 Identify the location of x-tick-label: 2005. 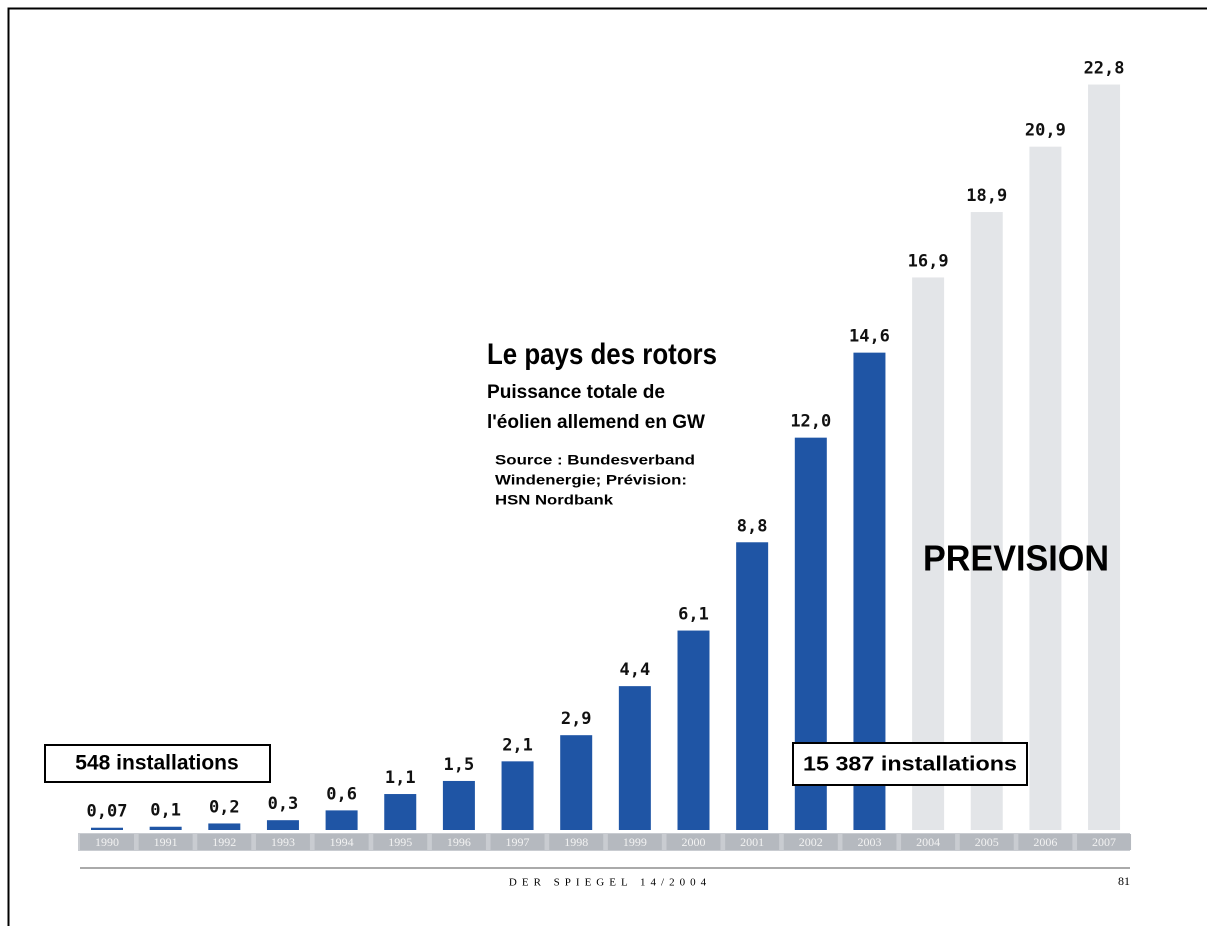
(987, 842).